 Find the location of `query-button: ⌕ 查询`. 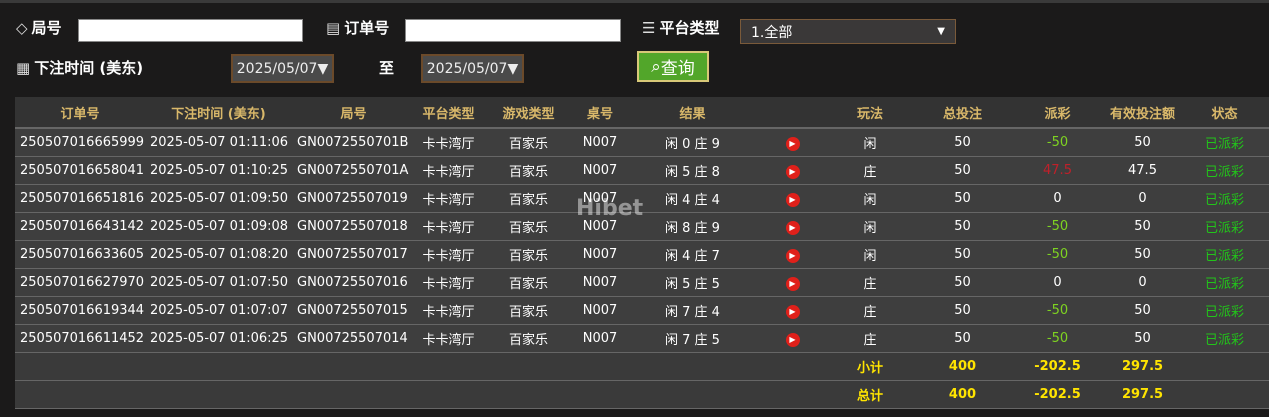

query-button: ⌕ 查询 is located at coordinates (673, 66).